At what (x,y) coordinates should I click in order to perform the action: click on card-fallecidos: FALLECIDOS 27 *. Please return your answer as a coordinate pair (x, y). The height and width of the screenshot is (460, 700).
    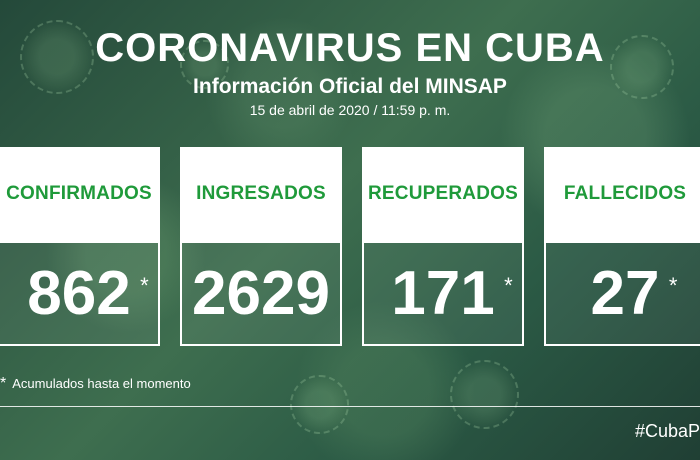
    Looking at the image, I should click on (622, 246).